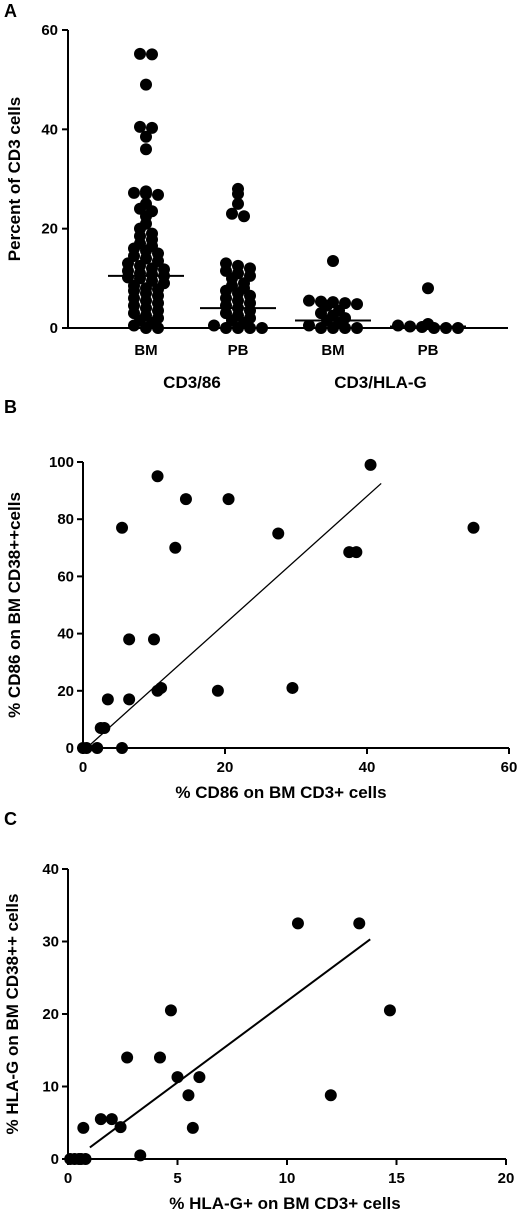 Image resolution: width=520 pixels, height=1224 pixels. Describe the element at coordinates (10, 11) in the screenshot. I see `panel-a-label: A` at that location.